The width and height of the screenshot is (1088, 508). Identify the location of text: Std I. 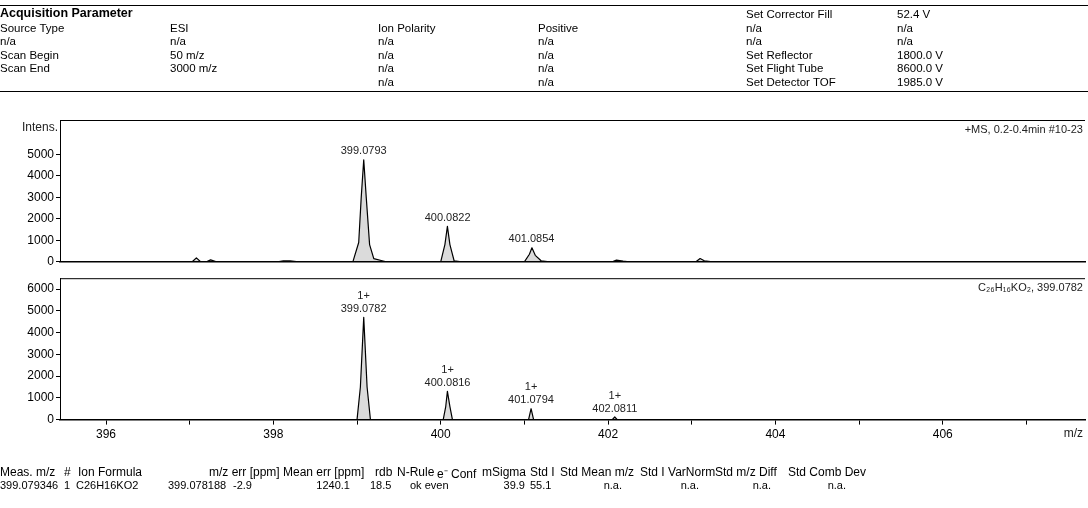
(542, 472).